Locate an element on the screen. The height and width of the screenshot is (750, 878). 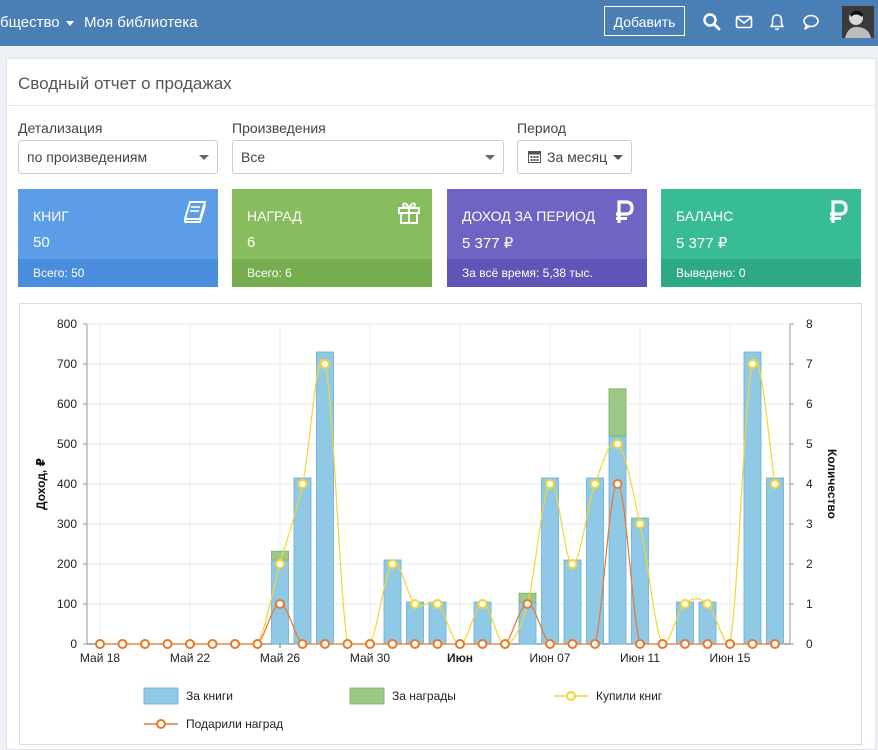
chat-icon is located at coordinates (811, 22).